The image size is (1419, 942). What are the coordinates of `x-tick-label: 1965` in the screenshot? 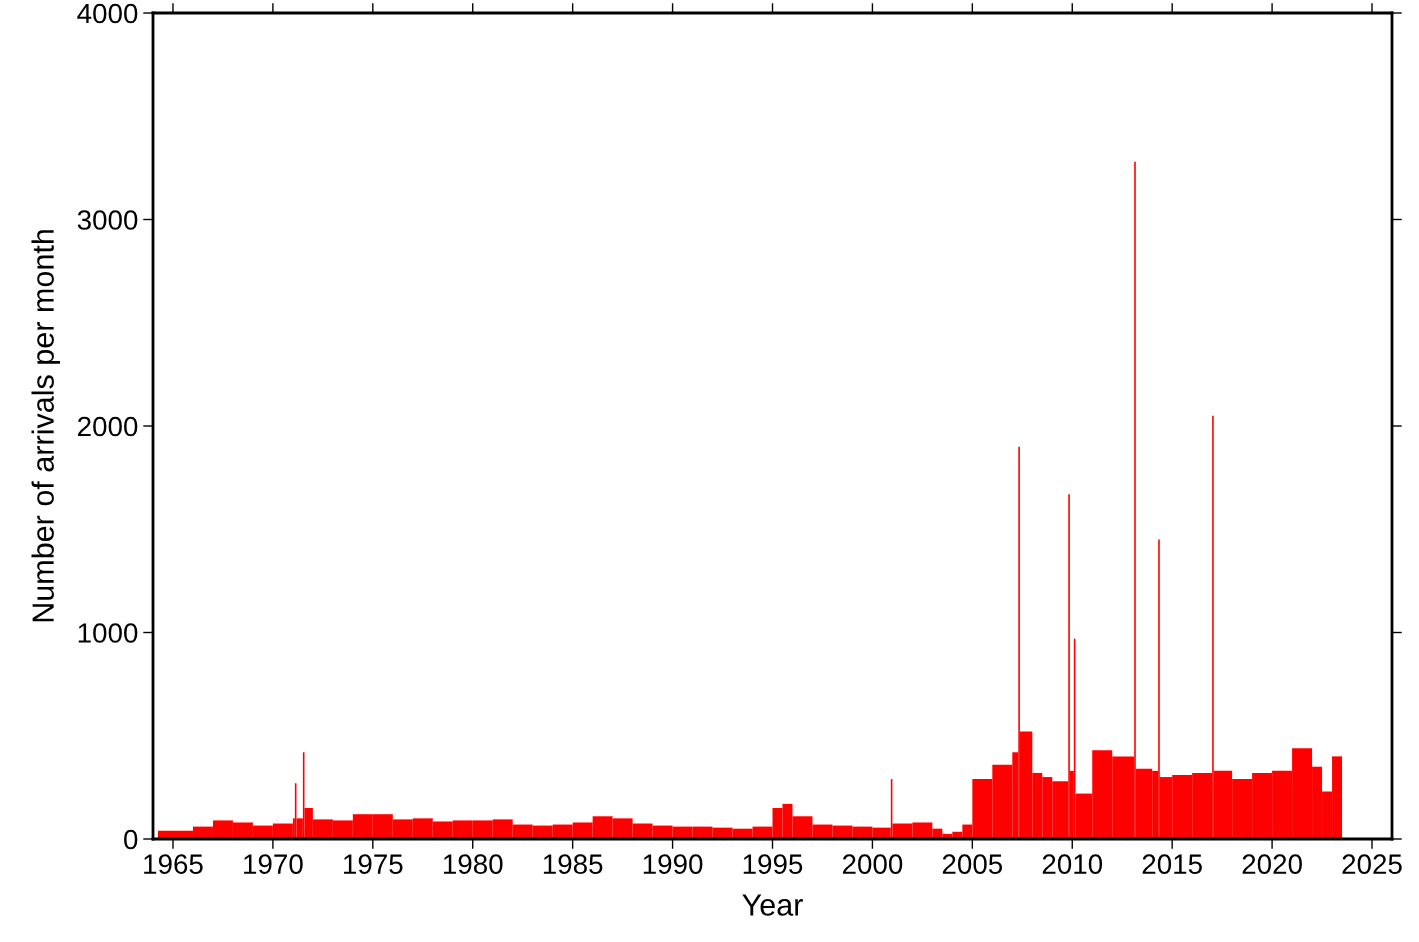 It's located at (173, 864).